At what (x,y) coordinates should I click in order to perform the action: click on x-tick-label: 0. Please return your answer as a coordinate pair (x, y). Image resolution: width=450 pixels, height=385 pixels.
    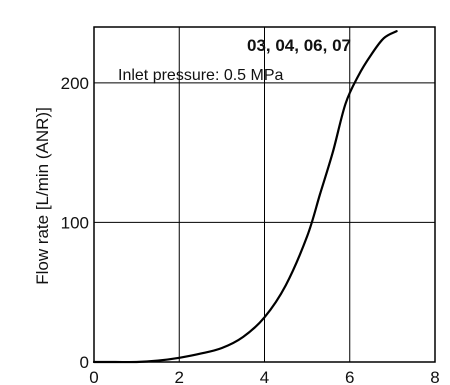
    Looking at the image, I should click on (93, 376).